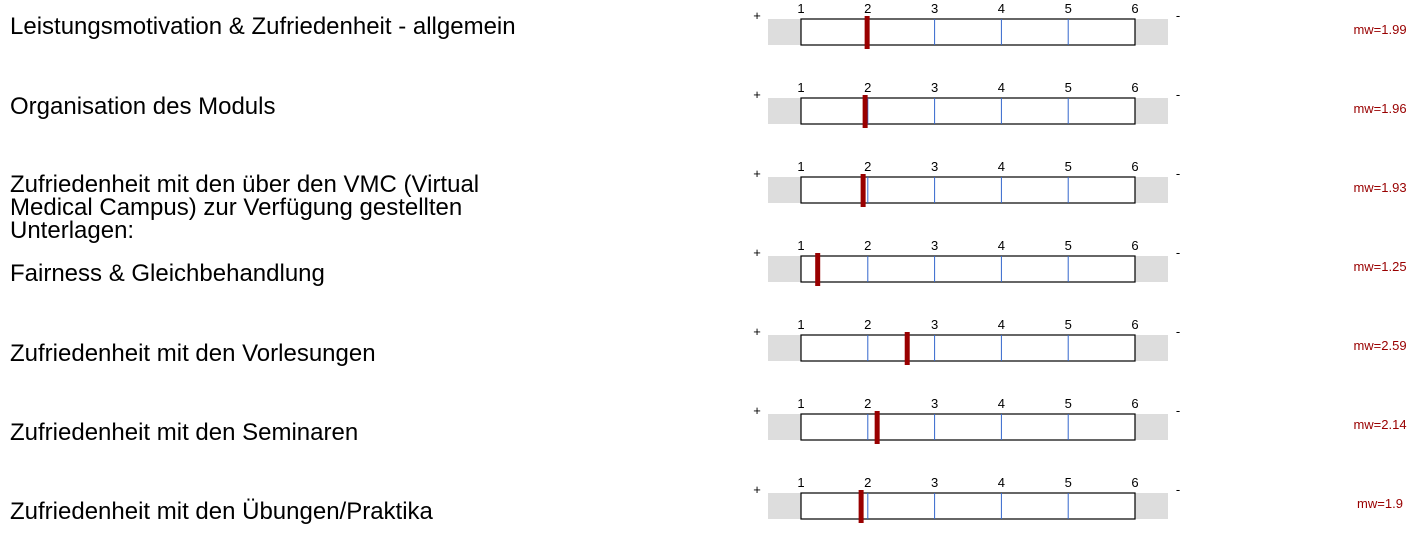 The width and height of the screenshot is (1408, 534). I want to click on mean-value-label: mw=1.9, so click(1380, 503).